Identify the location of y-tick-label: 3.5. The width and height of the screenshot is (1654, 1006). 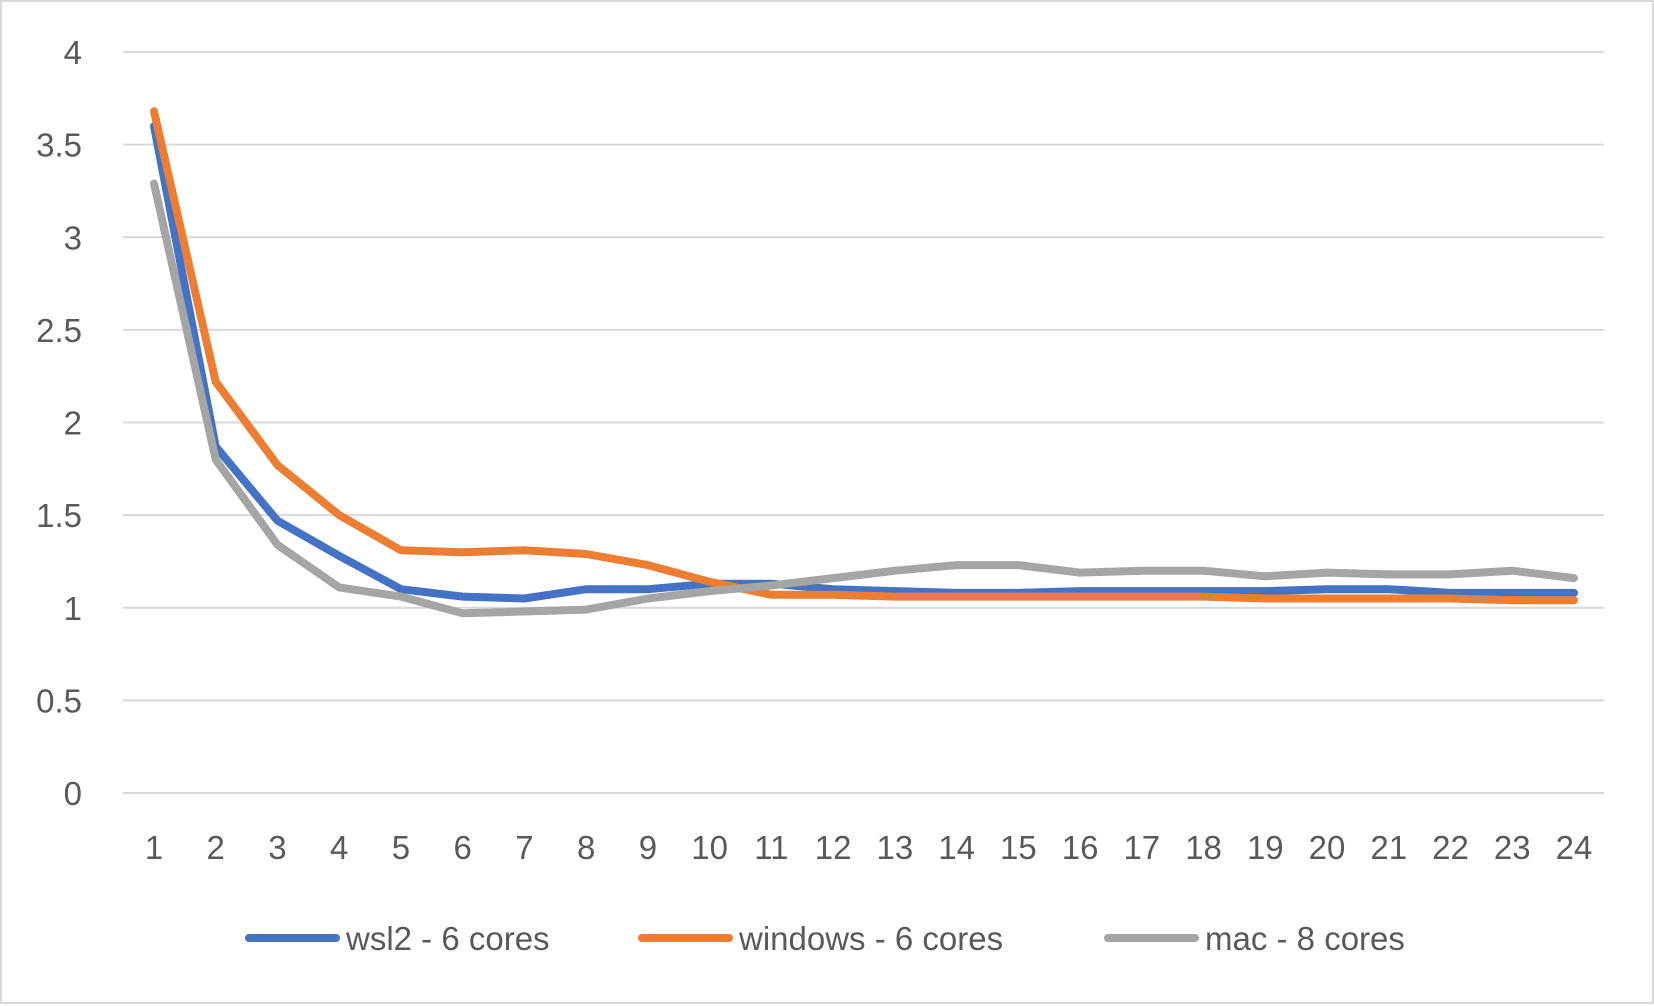
(59, 145).